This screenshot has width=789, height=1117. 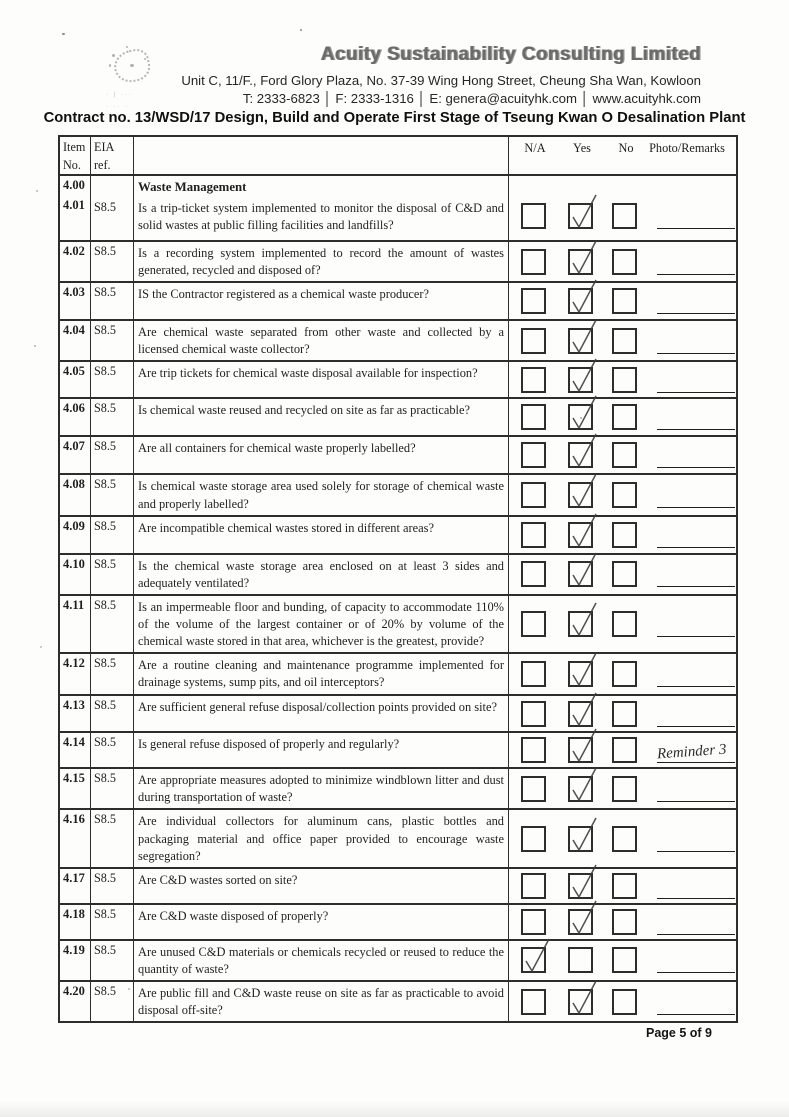 I want to click on item-no-cell: 4.14, so click(x=75, y=750).